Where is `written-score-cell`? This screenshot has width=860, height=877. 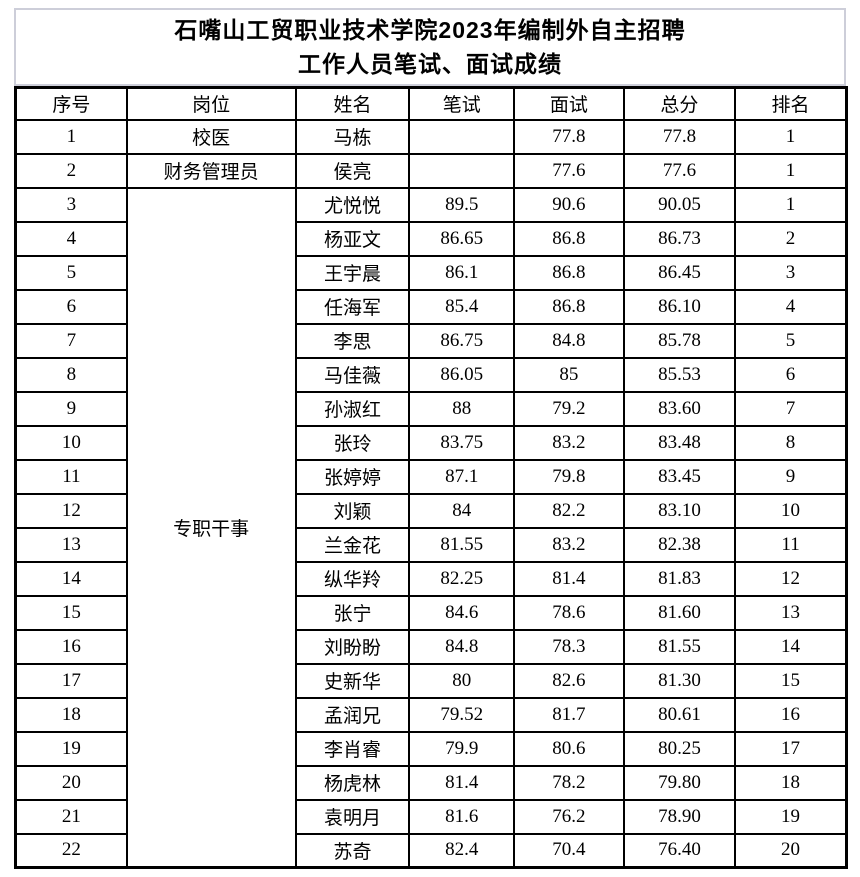 written-score-cell is located at coordinates (462, 170).